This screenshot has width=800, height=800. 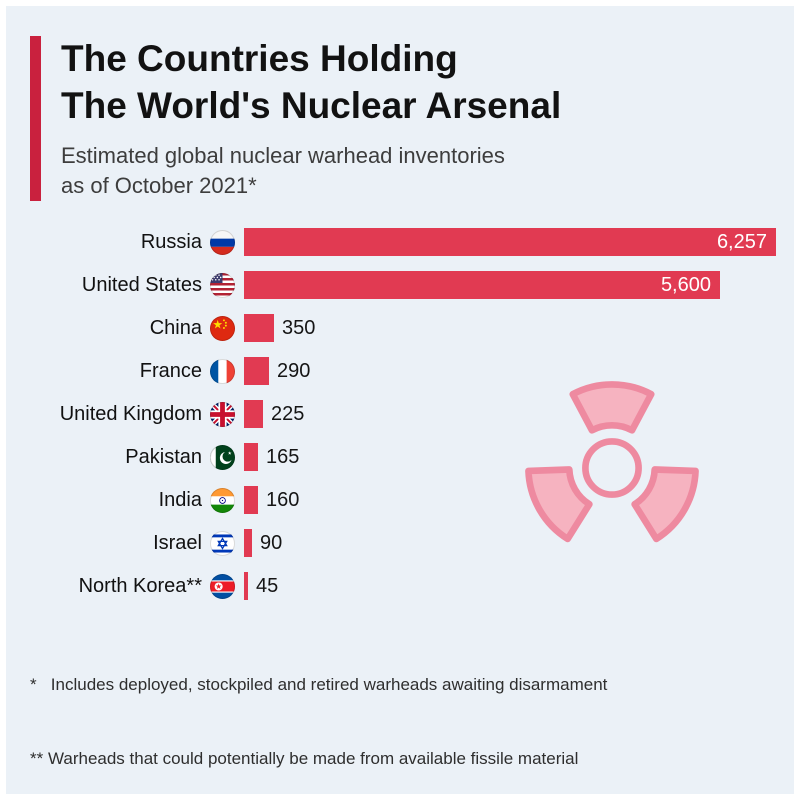 What do you see at coordinates (222, 328) in the screenshot?
I see `flag-china-icon` at bounding box center [222, 328].